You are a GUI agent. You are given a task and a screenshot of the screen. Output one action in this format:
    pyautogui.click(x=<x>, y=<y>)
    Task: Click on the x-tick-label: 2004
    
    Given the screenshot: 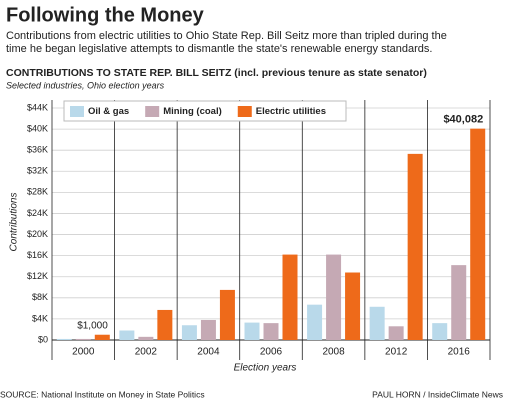 What is the action you would take?
    pyautogui.click(x=208, y=352)
    